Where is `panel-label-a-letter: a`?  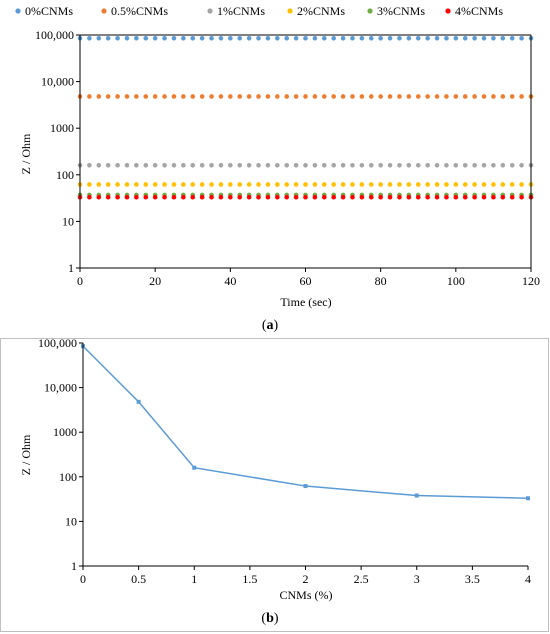
panel-label-a-letter: a is located at coordinates (270, 325).